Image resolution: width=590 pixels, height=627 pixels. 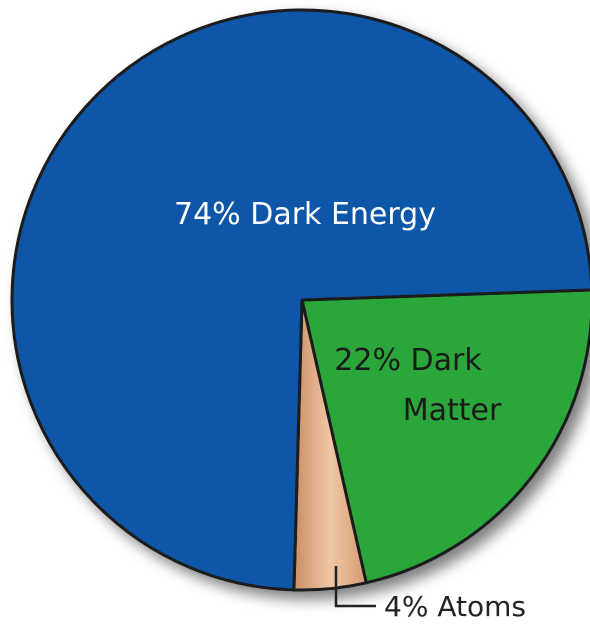 I want to click on atoms-callout-label: 4% Atoms, so click(x=455, y=606).